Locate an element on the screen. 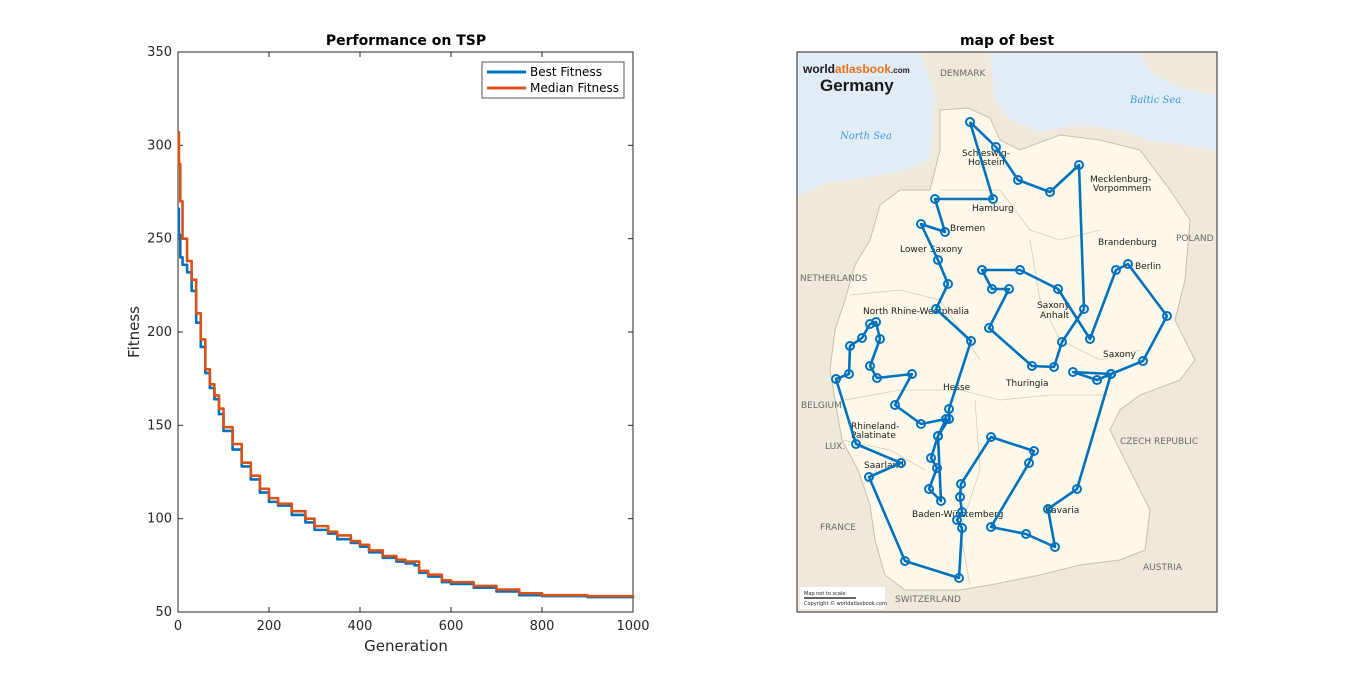  country-austria: AUSTRIA is located at coordinates (1163, 568).